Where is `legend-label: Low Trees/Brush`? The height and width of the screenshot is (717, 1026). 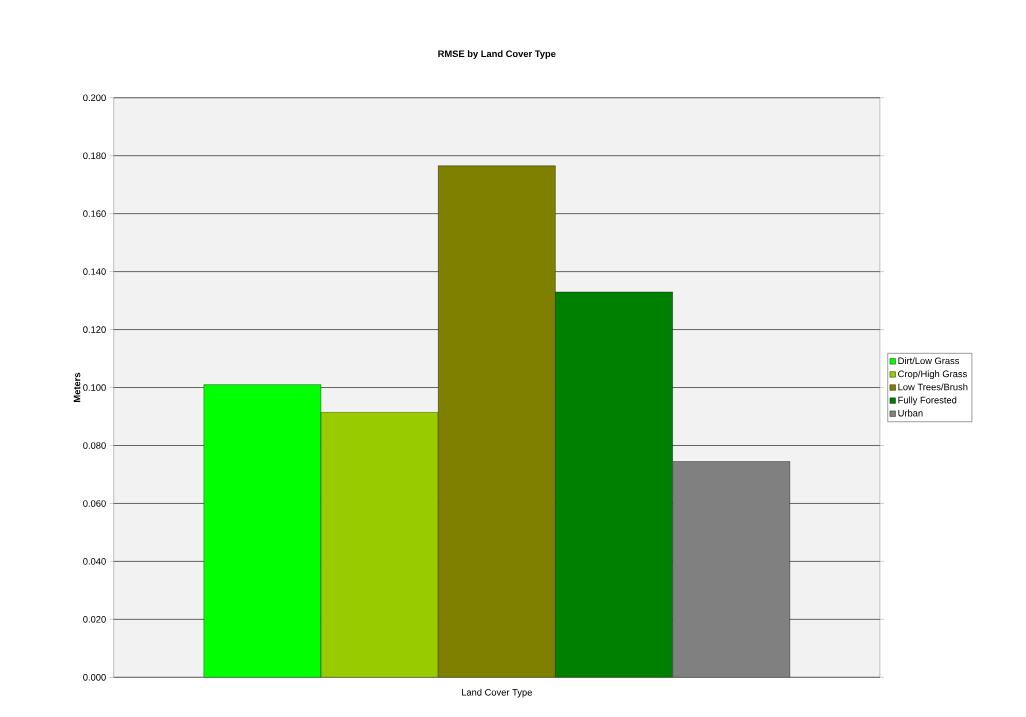
legend-label: Low Trees/Brush is located at coordinates (933, 387).